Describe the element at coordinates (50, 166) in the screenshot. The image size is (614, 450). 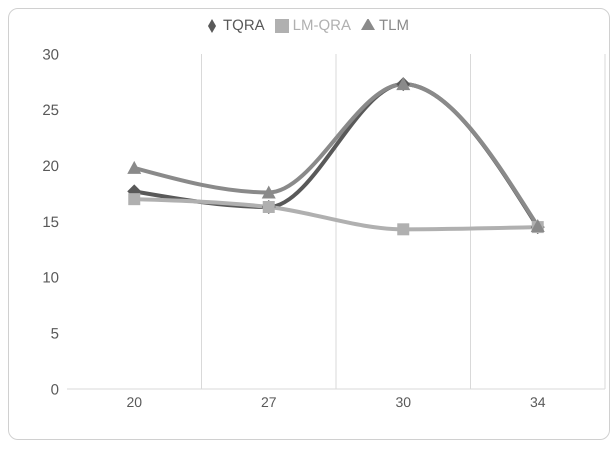
I see `y-tick-label: 20` at that location.